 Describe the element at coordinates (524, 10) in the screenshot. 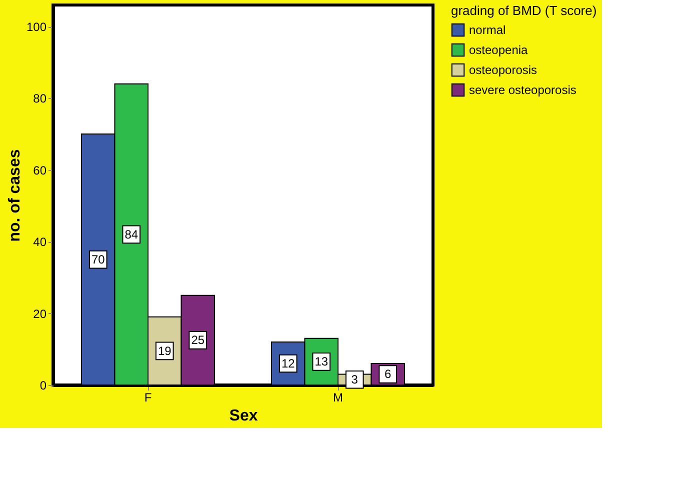

I see `legend-title: grading of BMD (T score)` at that location.